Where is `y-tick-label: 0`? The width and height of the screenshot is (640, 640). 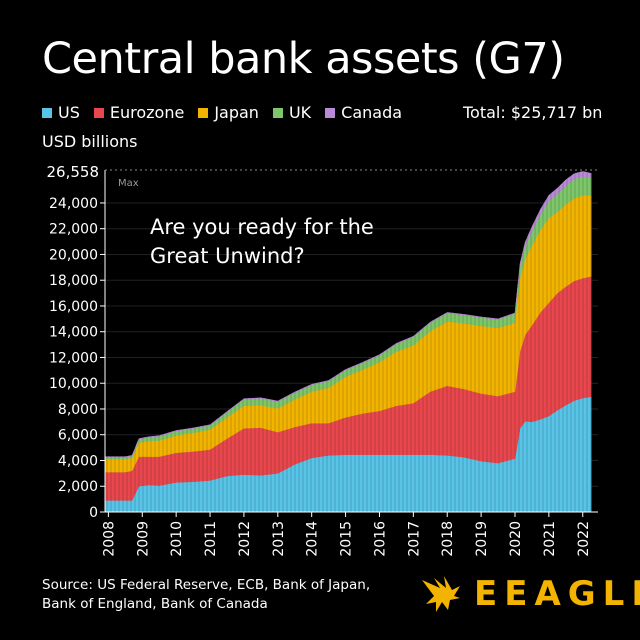
y-tick-label: 0 is located at coordinates (93, 513).